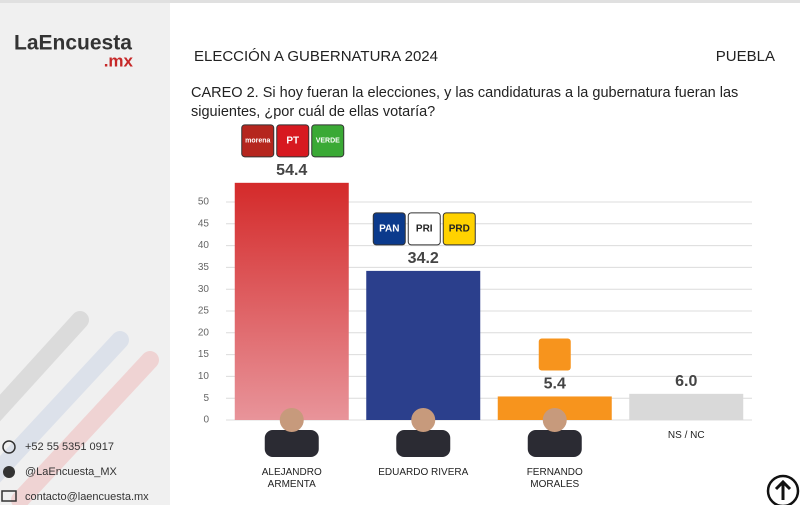  I want to click on value-label: 5.4, so click(555, 384).